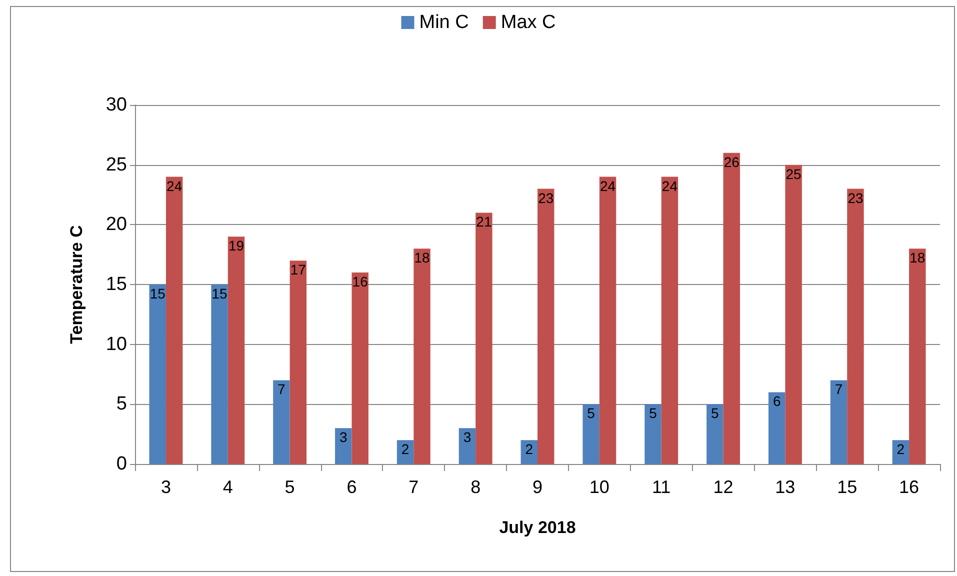 The image size is (957, 576). I want to click on x-tick-label: 11, so click(661, 487).